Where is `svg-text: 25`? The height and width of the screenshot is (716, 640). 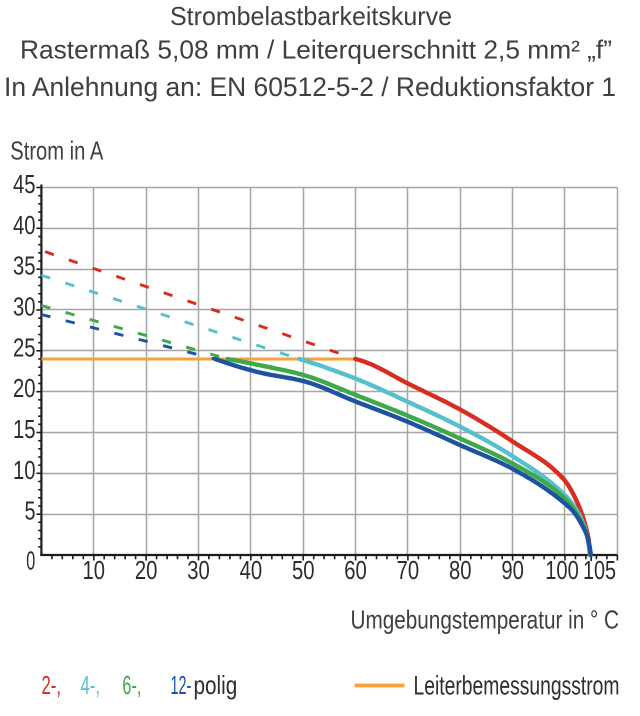
svg-text: 25 is located at coordinates (24, 347).